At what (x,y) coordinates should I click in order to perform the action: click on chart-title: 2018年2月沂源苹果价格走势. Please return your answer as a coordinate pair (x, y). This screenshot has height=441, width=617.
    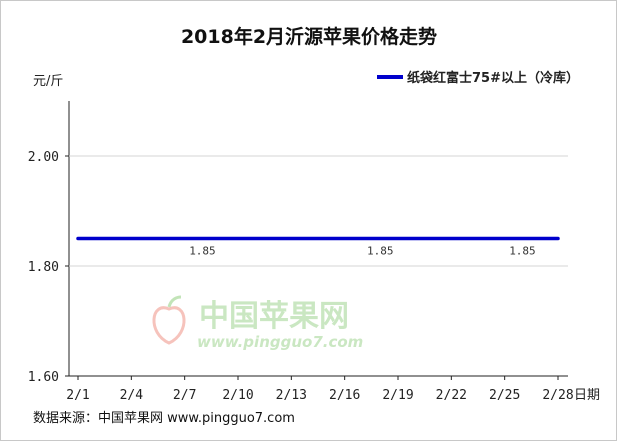
    Looking at the image, I should click on (309, 36).